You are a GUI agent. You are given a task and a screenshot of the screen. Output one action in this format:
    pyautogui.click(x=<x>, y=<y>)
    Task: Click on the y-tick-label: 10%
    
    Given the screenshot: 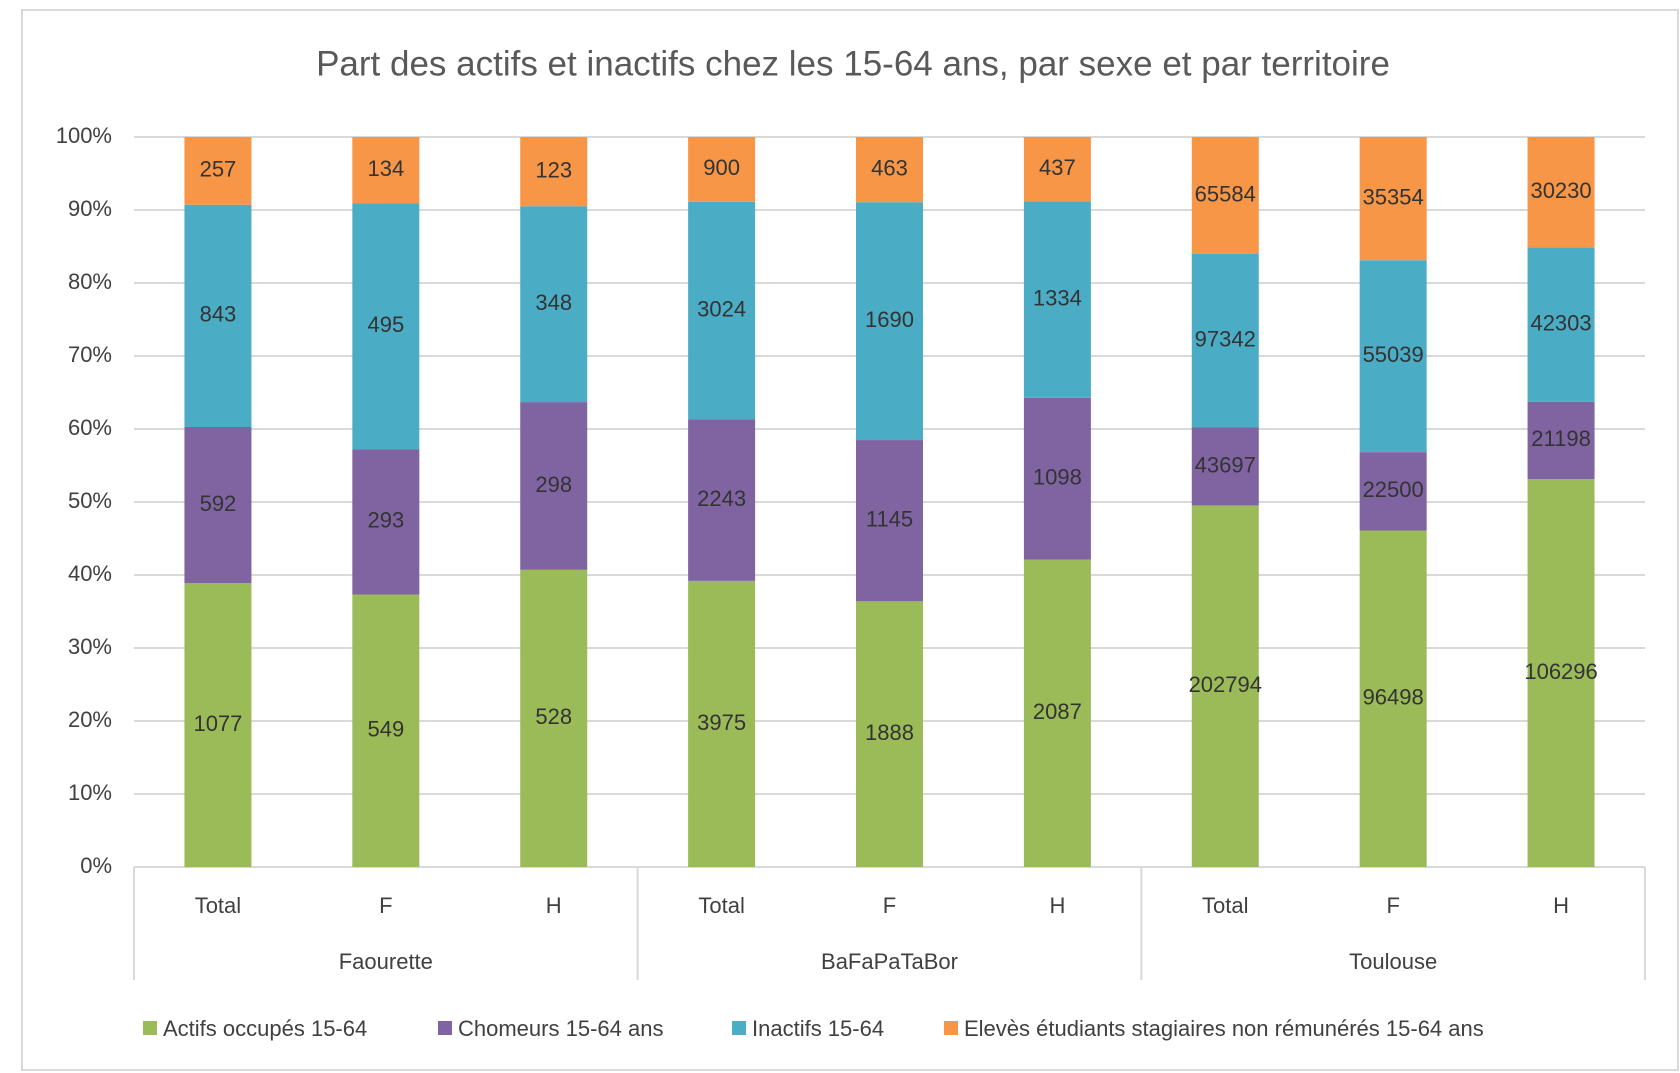 What is the action you would take?
    pyautogui.click(x=90, y=792)
    